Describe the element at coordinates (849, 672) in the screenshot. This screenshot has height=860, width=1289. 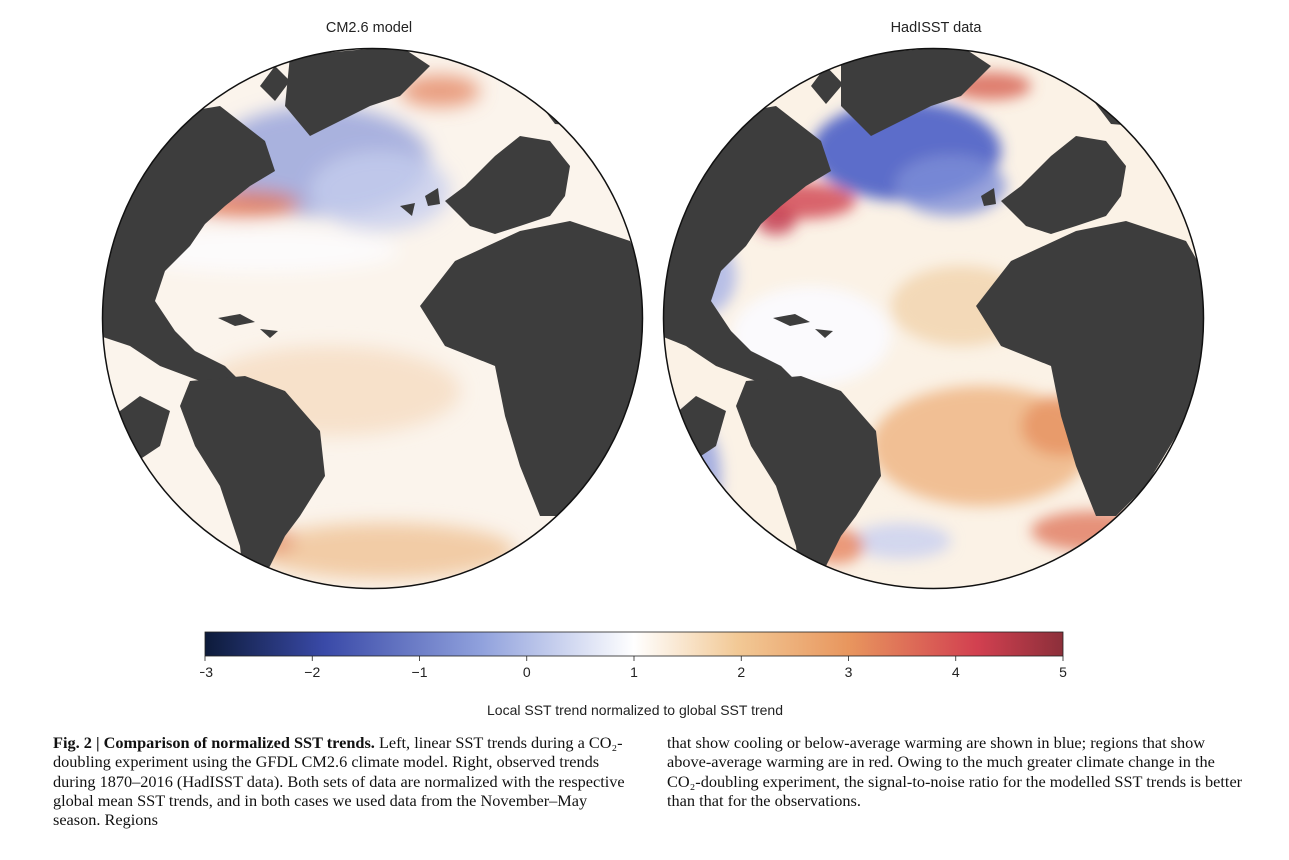
I see `colorbar-tick-label: 3` at that location.